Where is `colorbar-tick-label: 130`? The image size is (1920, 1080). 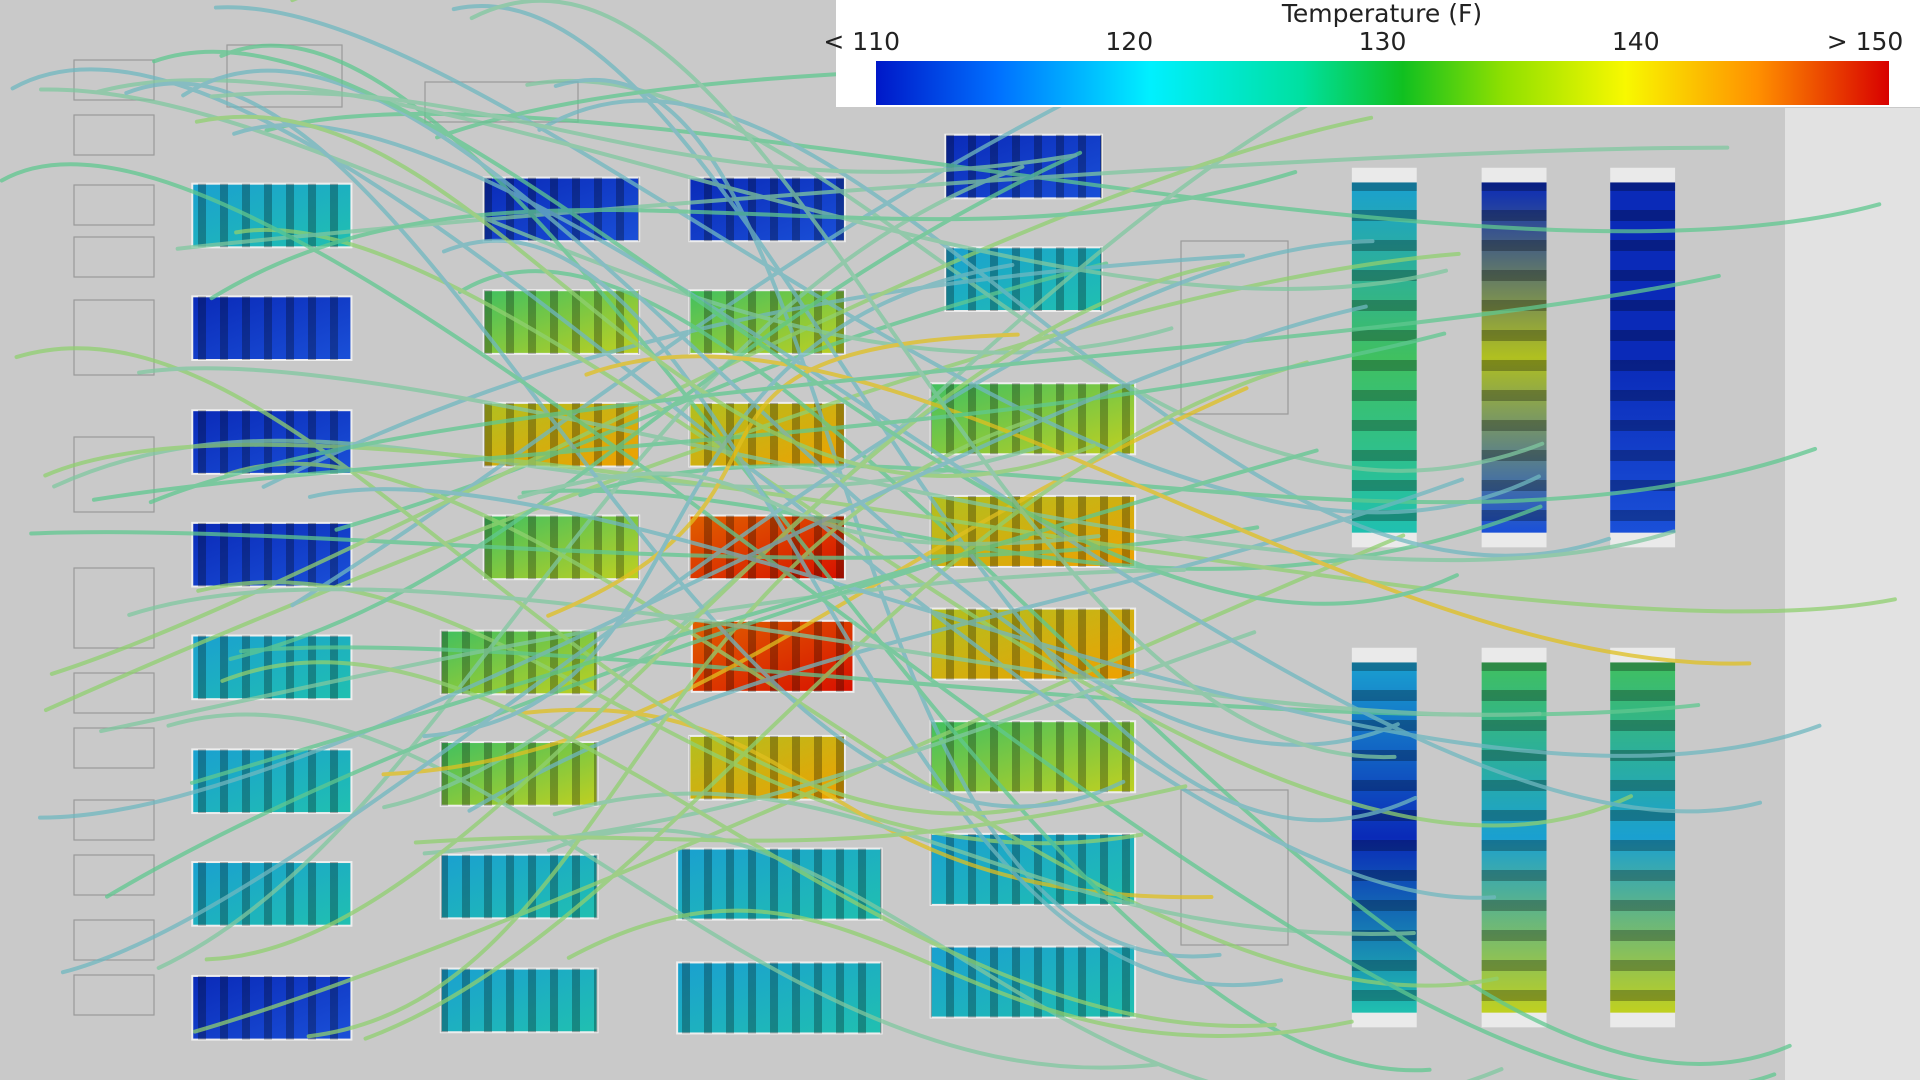 colorbar-tick-label: 130 is located at coordinates (1383, 41).